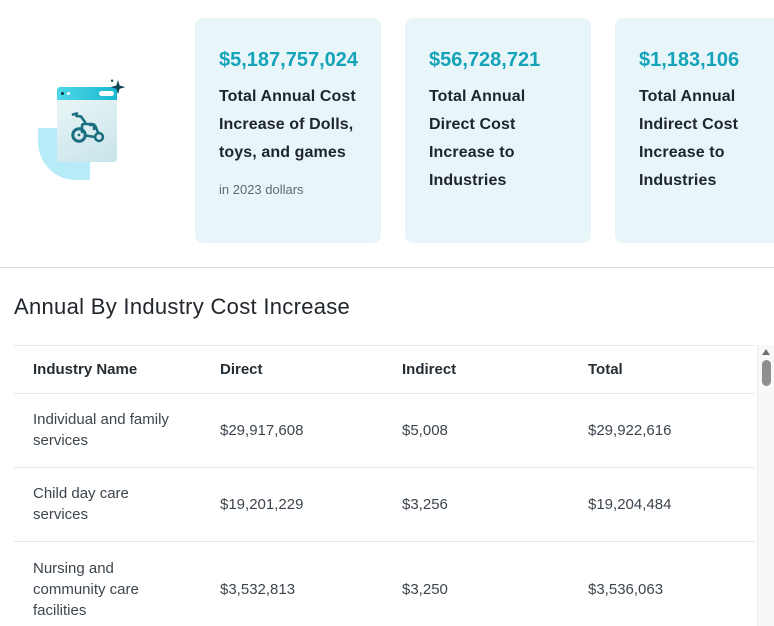  I want to click on total-cell: $3,536,063, so click(662, 583).